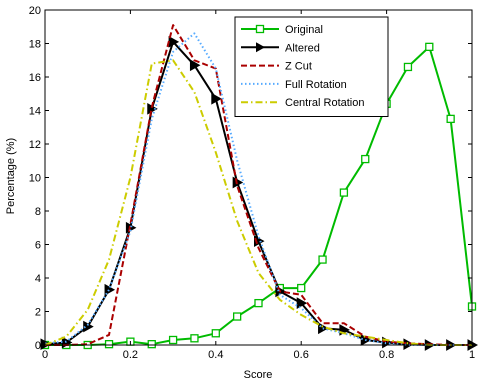 The height and width of the screenshot is (383, 478). I want to click on legend-box, so click(311, 66).